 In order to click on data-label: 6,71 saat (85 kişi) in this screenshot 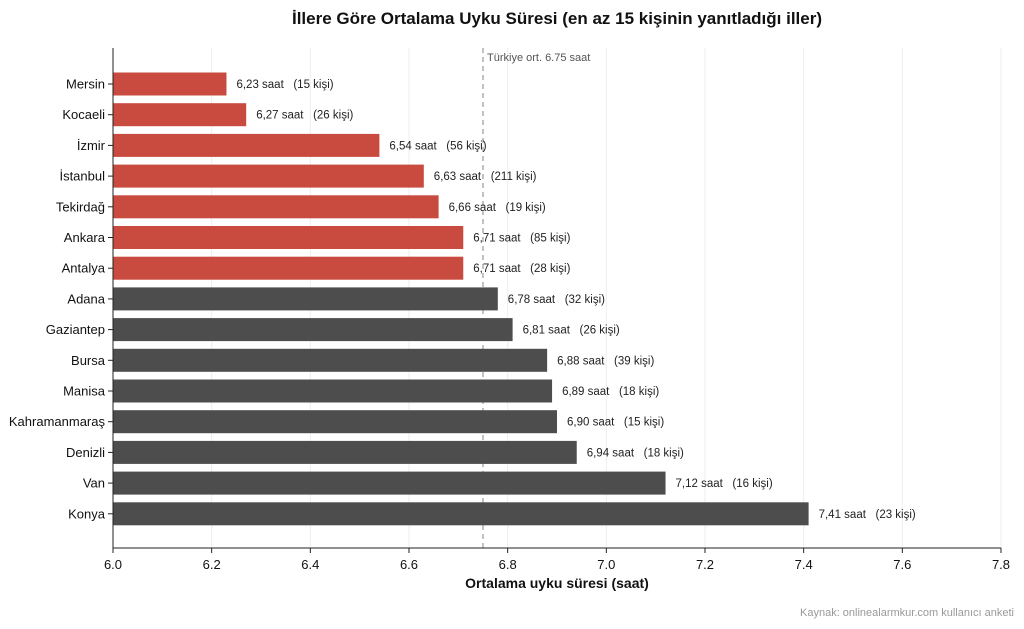, I will do `click(521, 239)`.